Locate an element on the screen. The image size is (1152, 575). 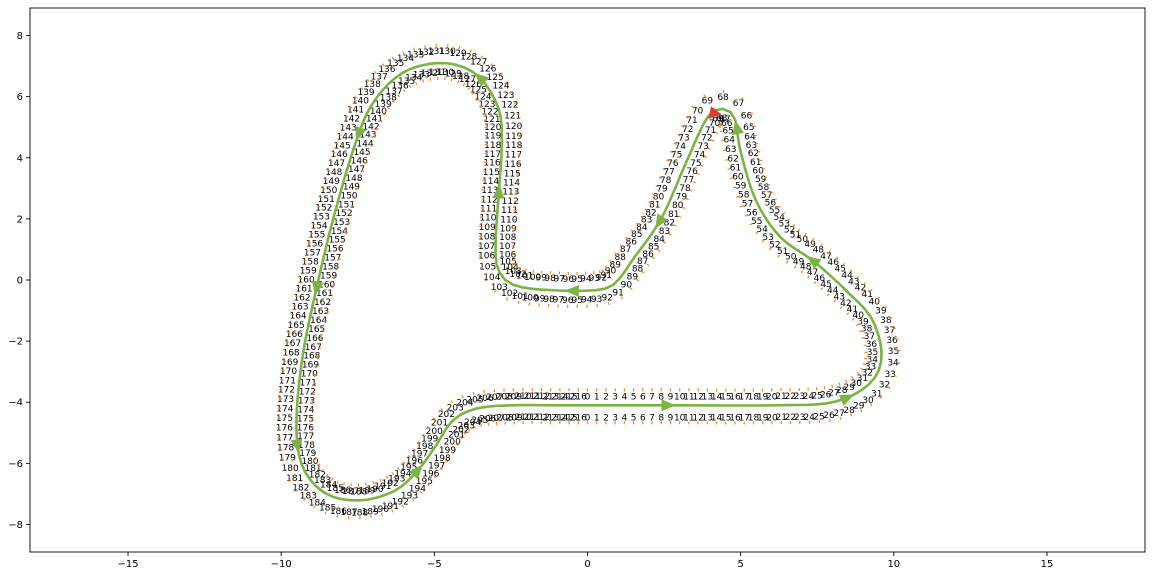
index-label-outer: 194 is located at coordinates (417, 489).